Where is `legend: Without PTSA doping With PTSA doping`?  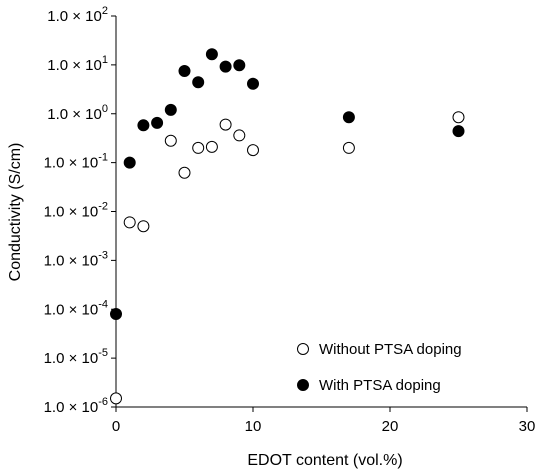 legend: Without PTSA doping With PTSA doping is located at coordinates (379, 367).